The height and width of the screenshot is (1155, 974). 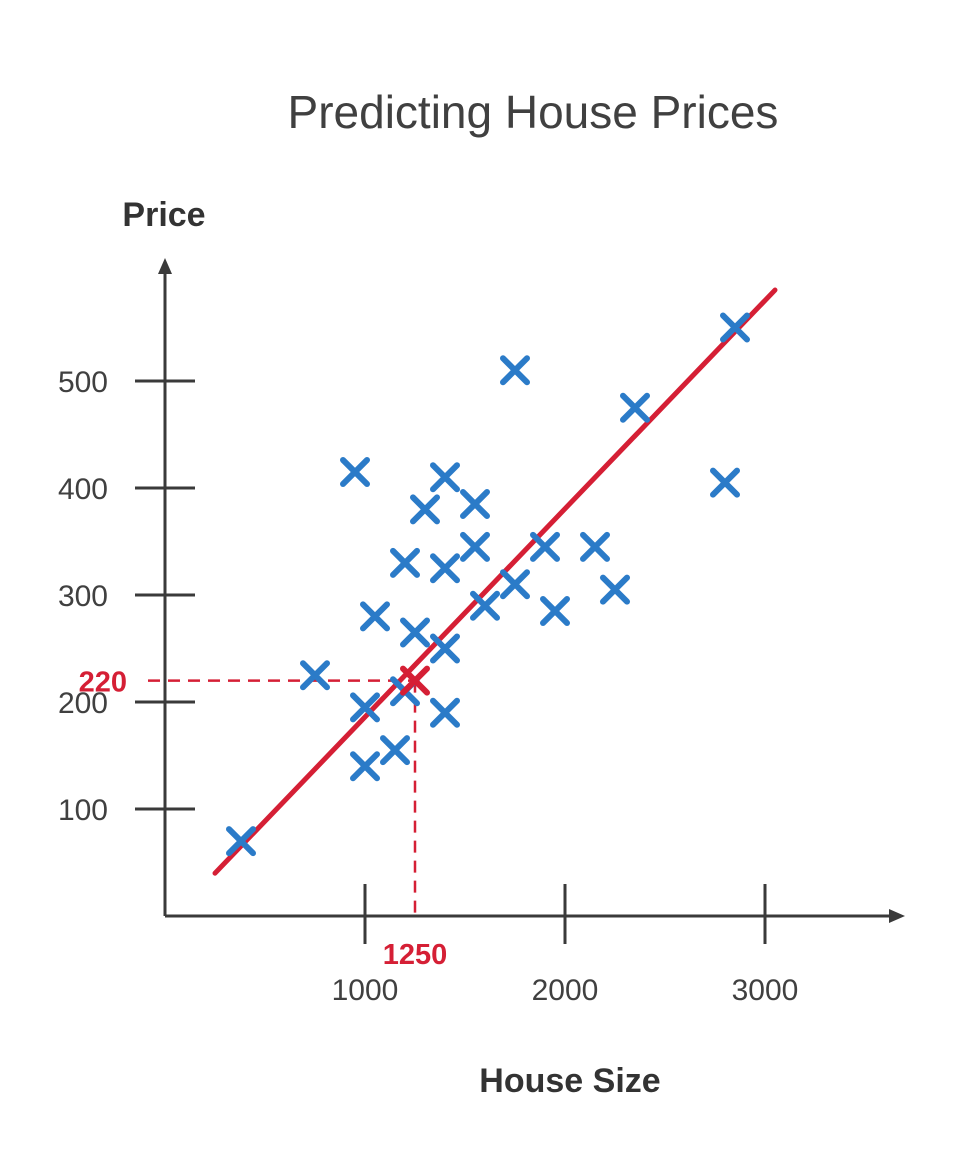 What do you see at coordinates (83, 703) in the screenshot?
I see `y-tick-label: 200` at bounding box center [83, 703].